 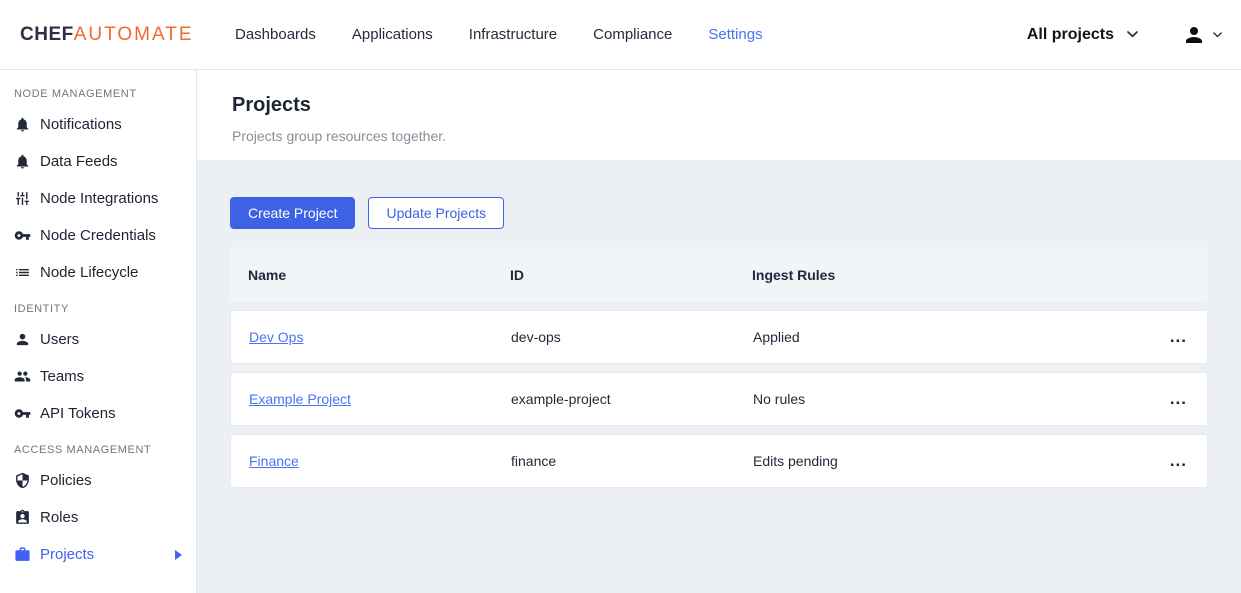 I want to click on briefcase-icon, so click(x=22, y=554).